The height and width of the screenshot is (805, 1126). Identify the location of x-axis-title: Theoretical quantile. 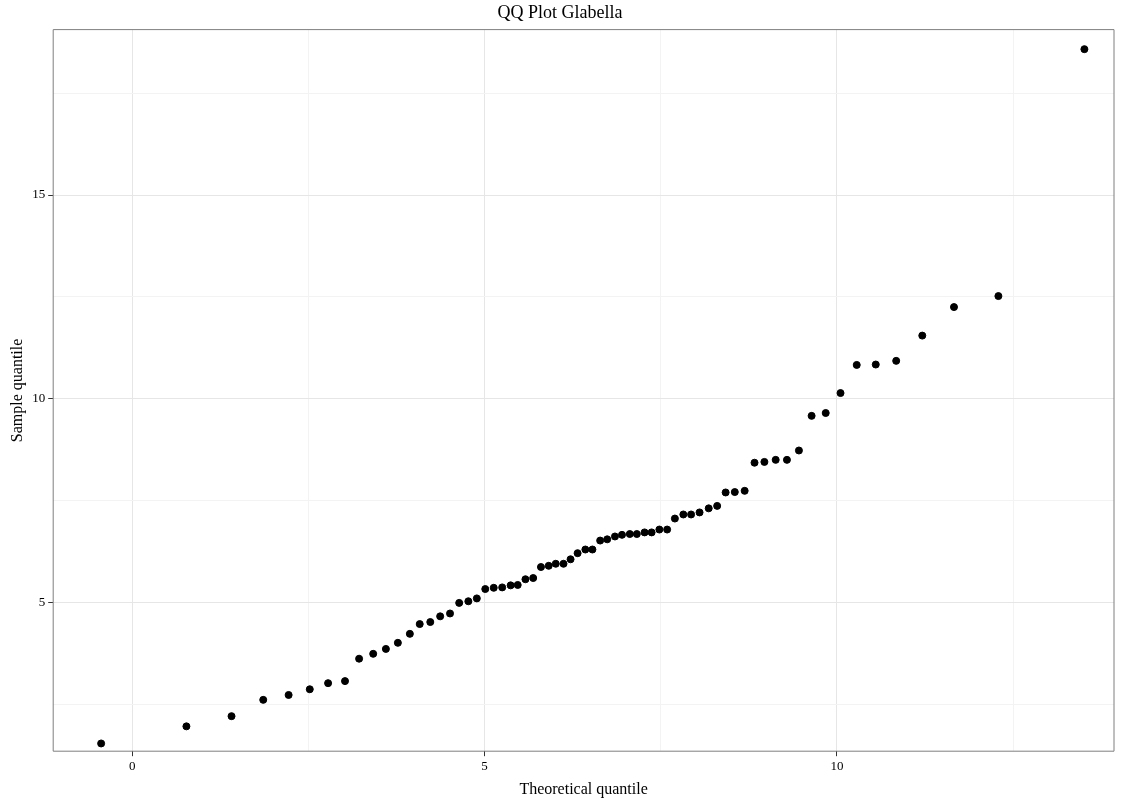
(583, 788).